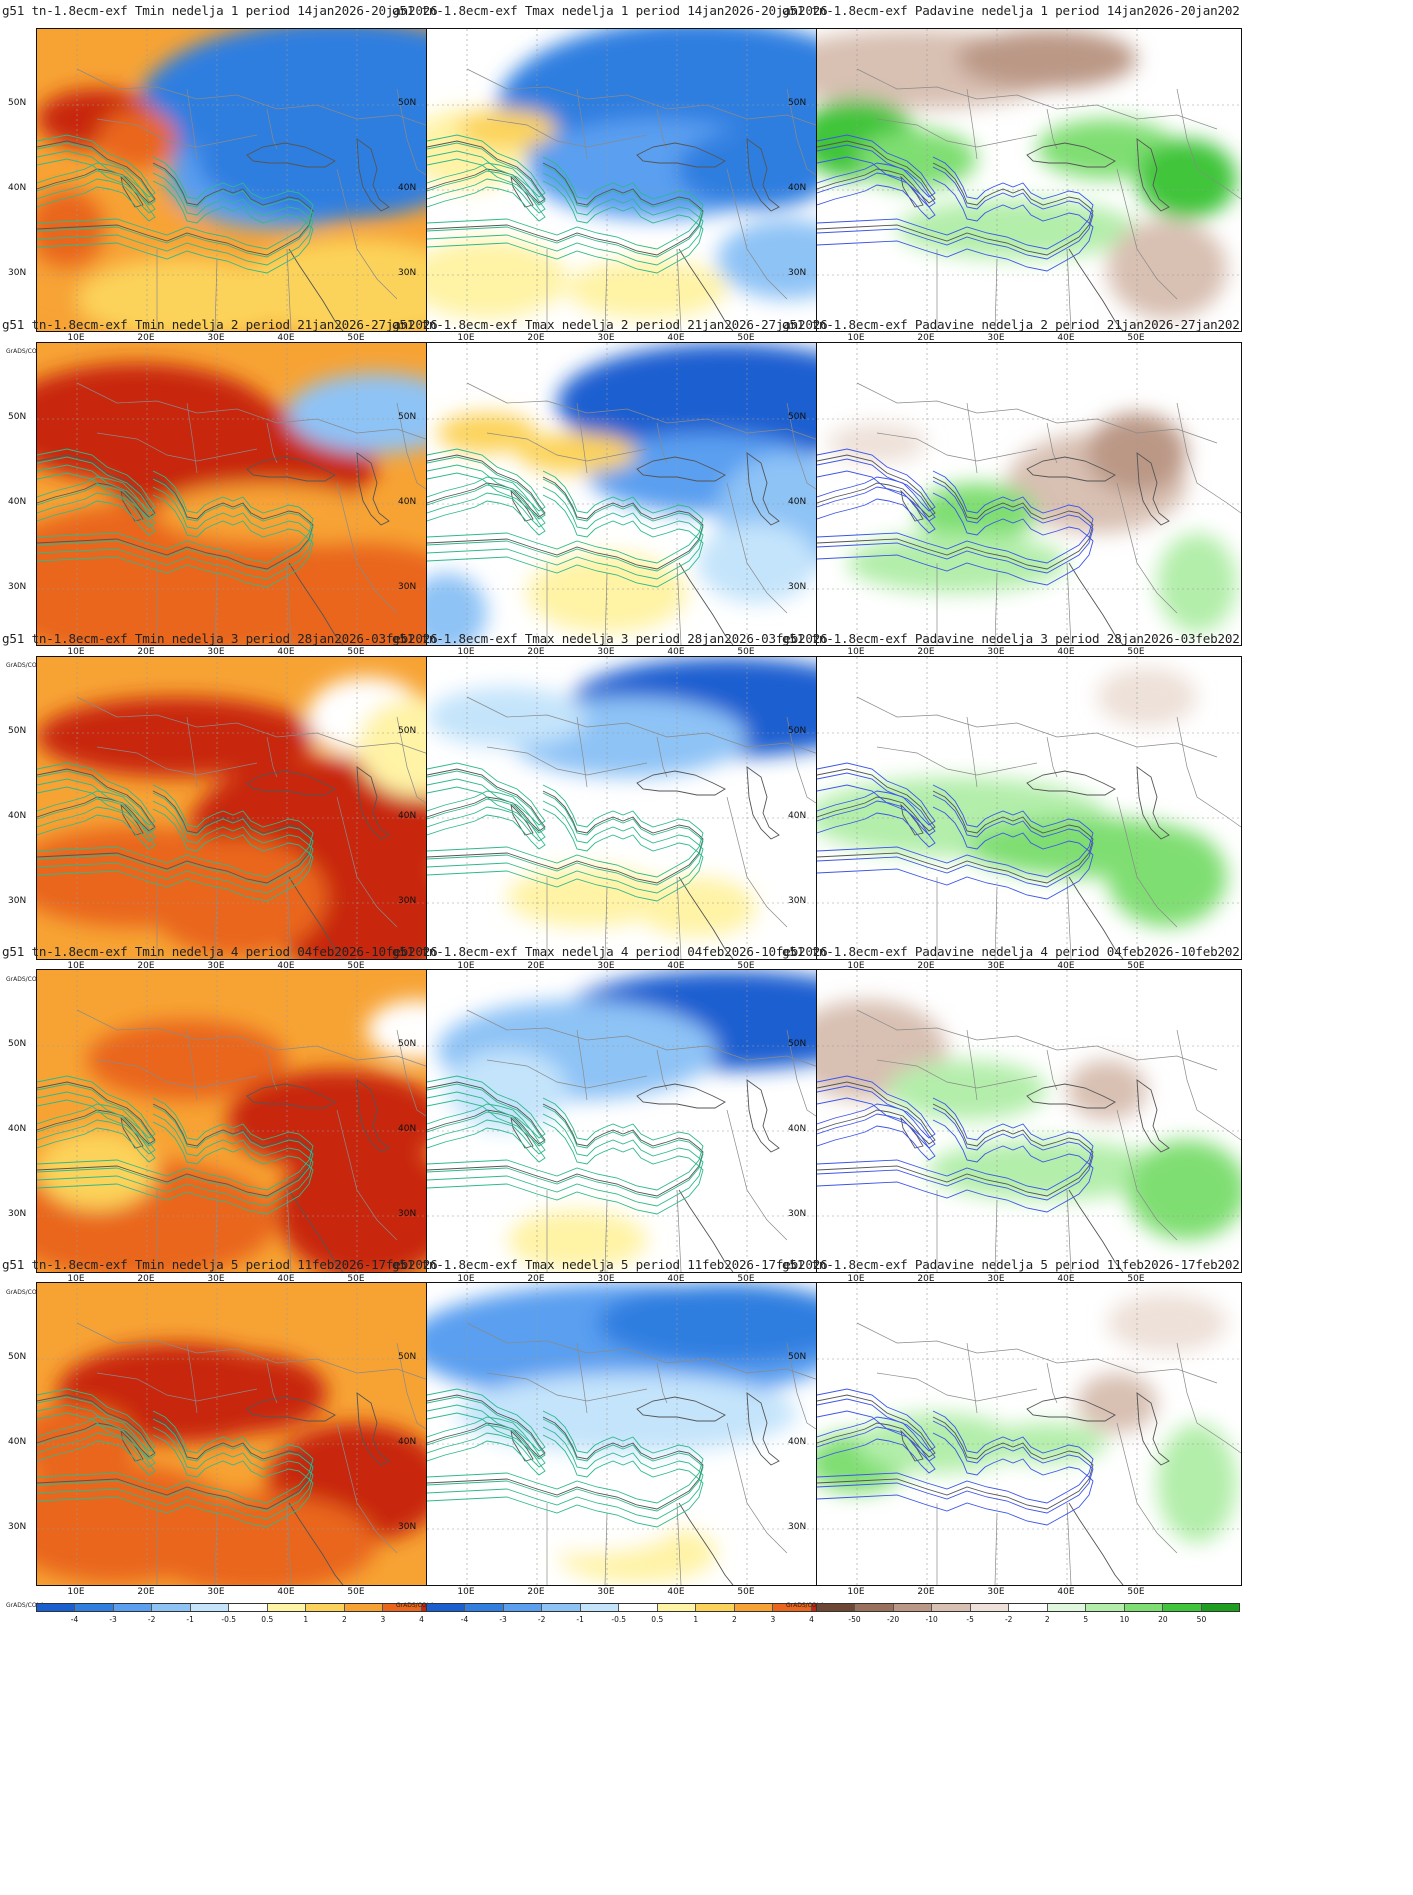 The height and width of the screenshot is (1895, 1413). I want to click on legend-tick-label: -20, so click(893, 1619).